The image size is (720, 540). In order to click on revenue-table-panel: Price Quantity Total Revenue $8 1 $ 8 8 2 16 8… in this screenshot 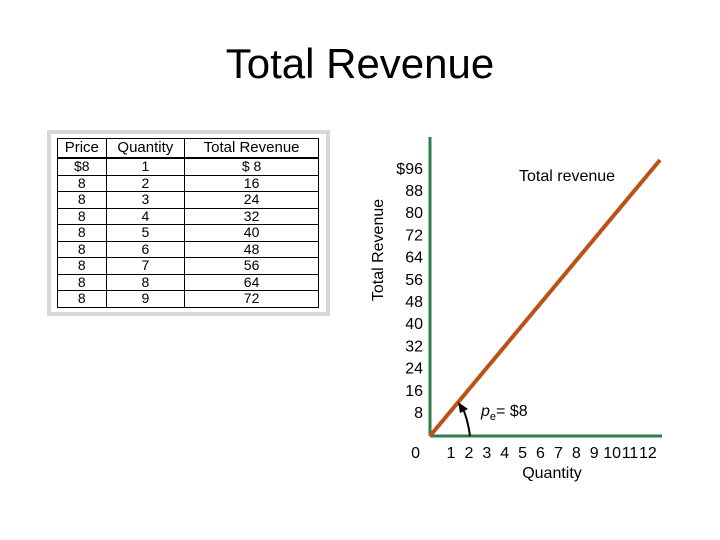, I will do `click(188, 223)`.